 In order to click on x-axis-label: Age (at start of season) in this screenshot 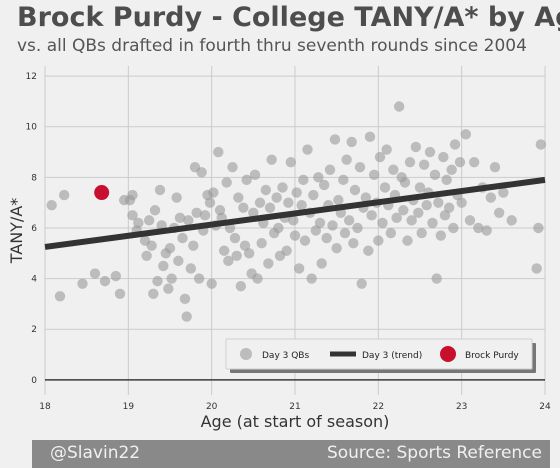, I will do `click(295, 421)`.